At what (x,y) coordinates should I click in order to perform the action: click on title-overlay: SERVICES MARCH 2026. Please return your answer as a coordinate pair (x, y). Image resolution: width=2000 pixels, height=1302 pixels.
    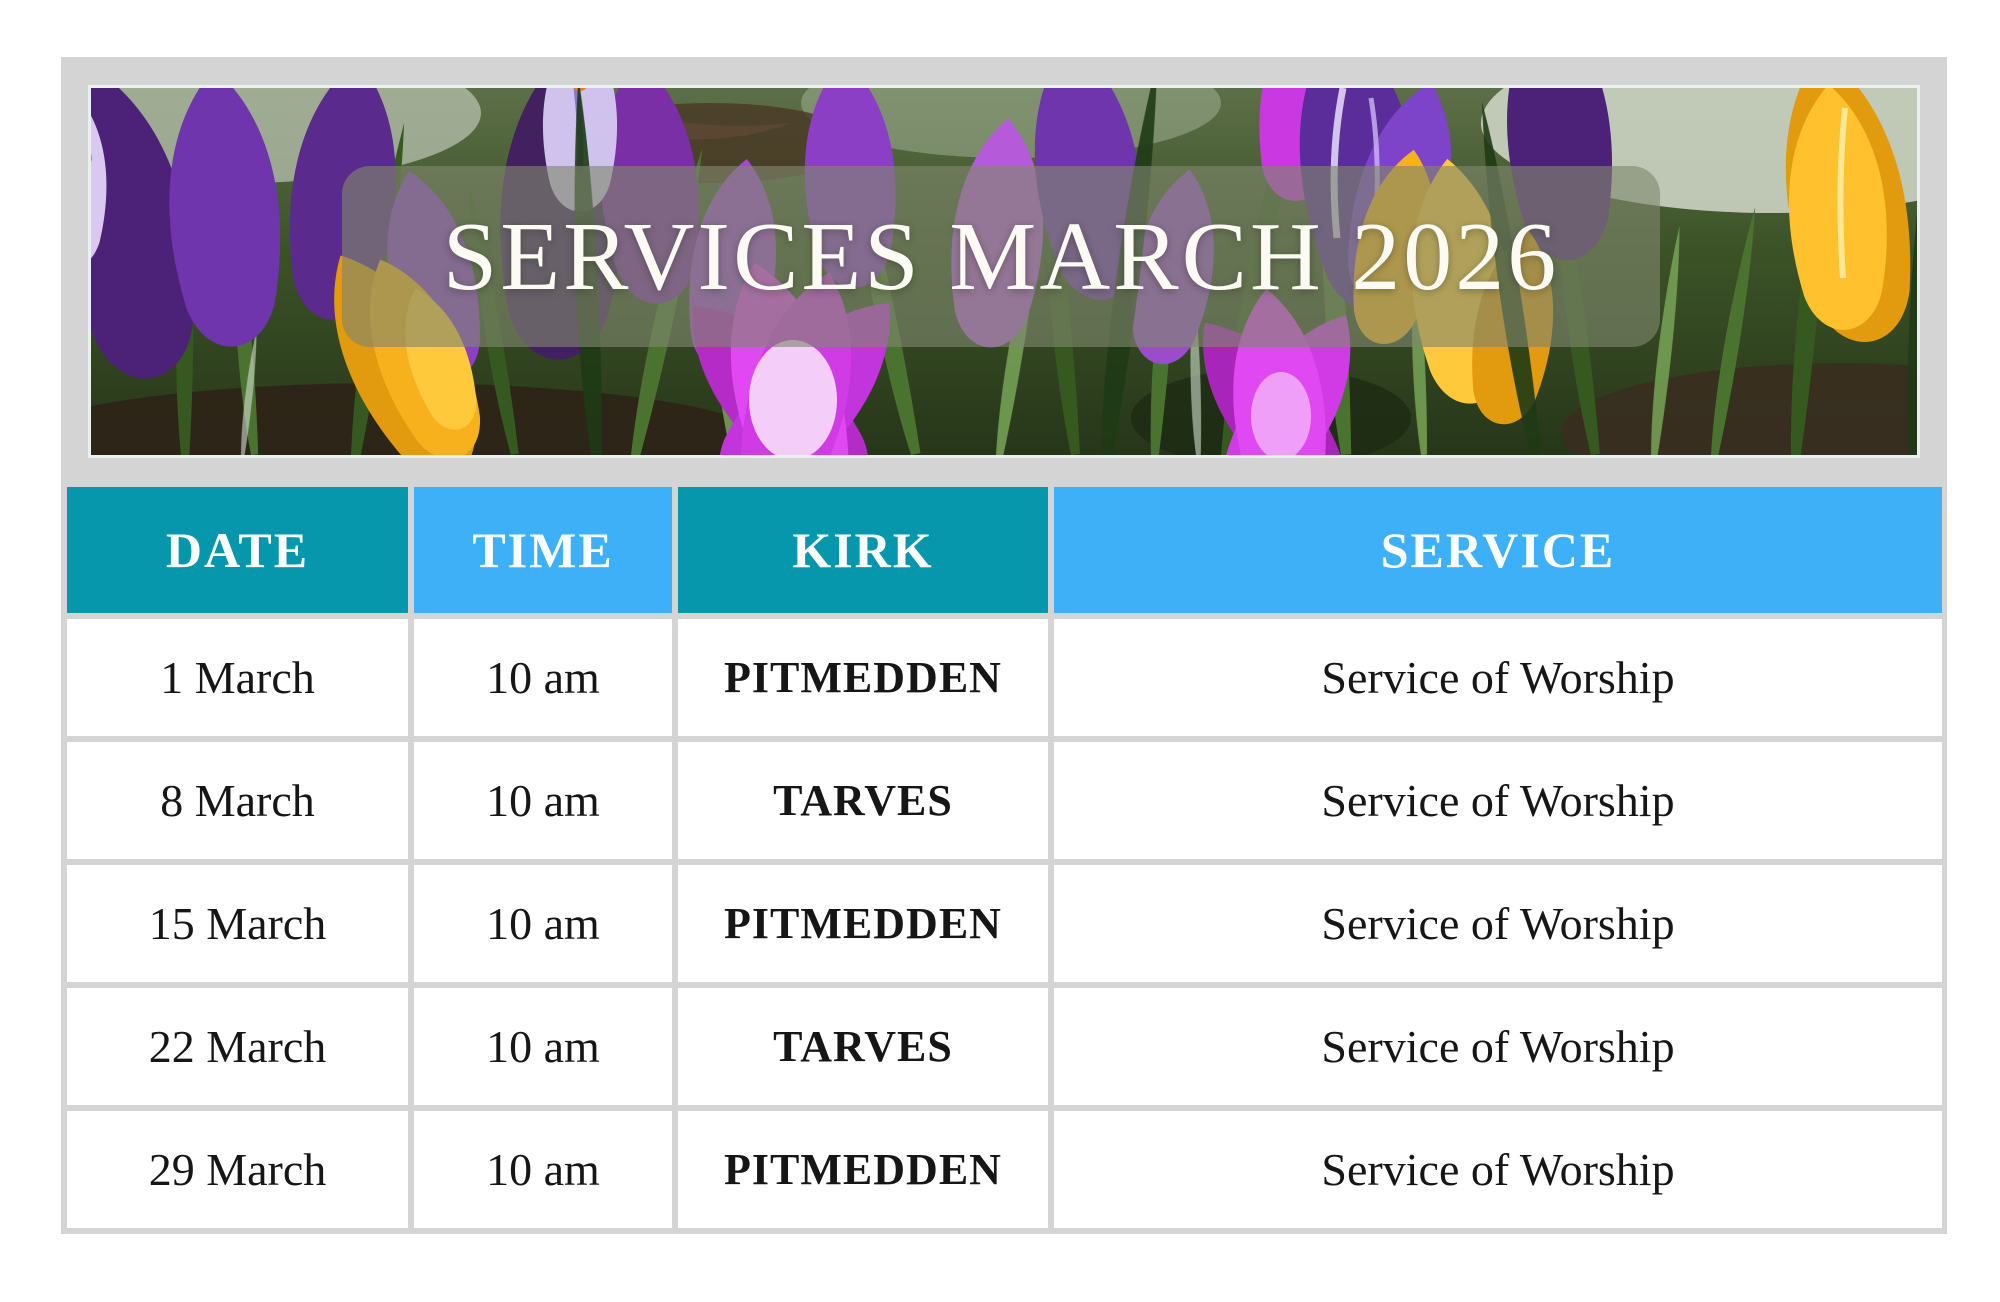
    Looking at the image, I should click on (1001, 256).